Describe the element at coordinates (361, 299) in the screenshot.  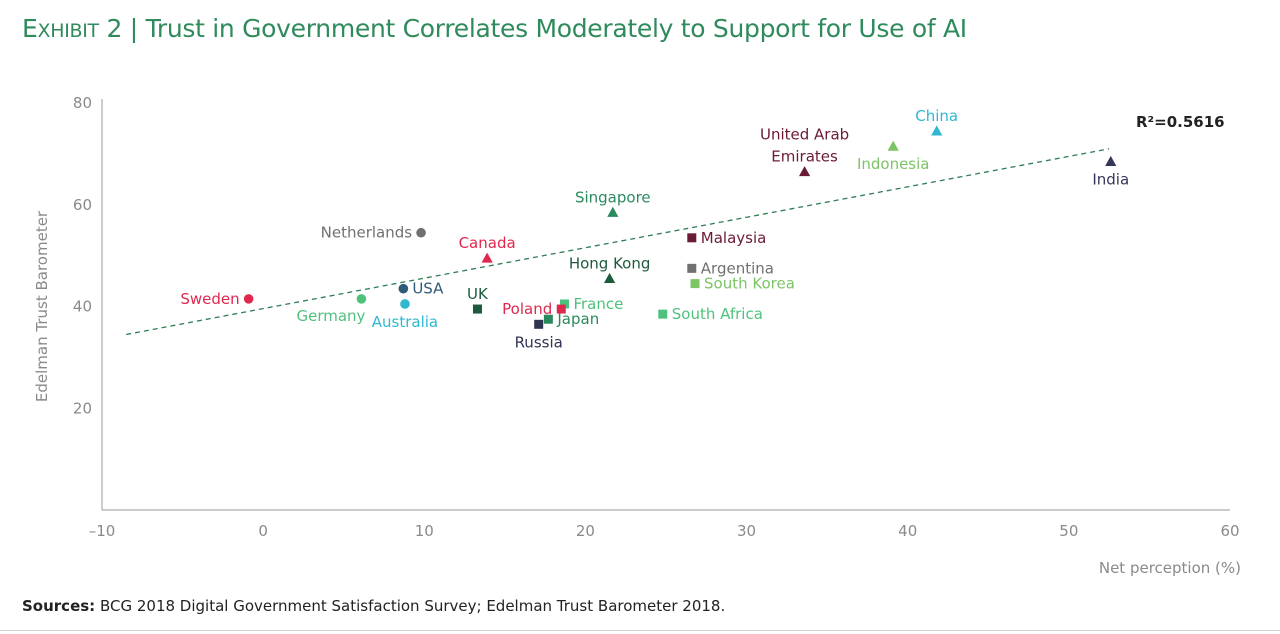
I see `point-germany` at that location.